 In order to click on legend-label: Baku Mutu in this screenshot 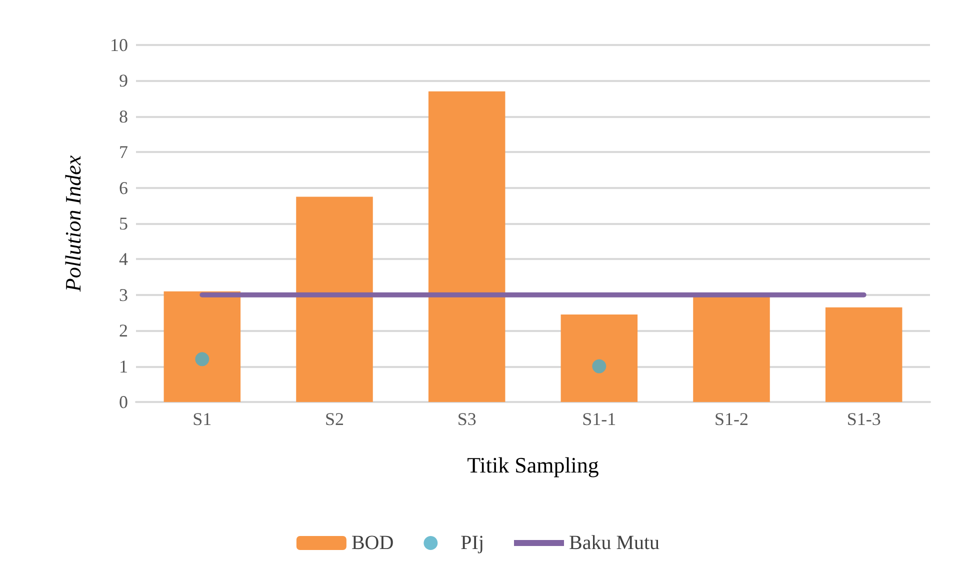, I will do `click(614, 543)`.